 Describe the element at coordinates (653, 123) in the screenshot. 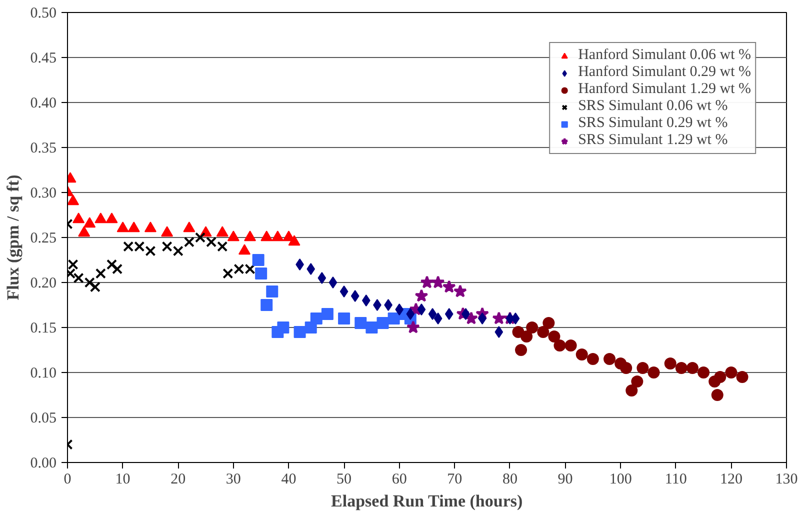

I see `legend-label: SRS Simulant 0.29 wt %` at that location.